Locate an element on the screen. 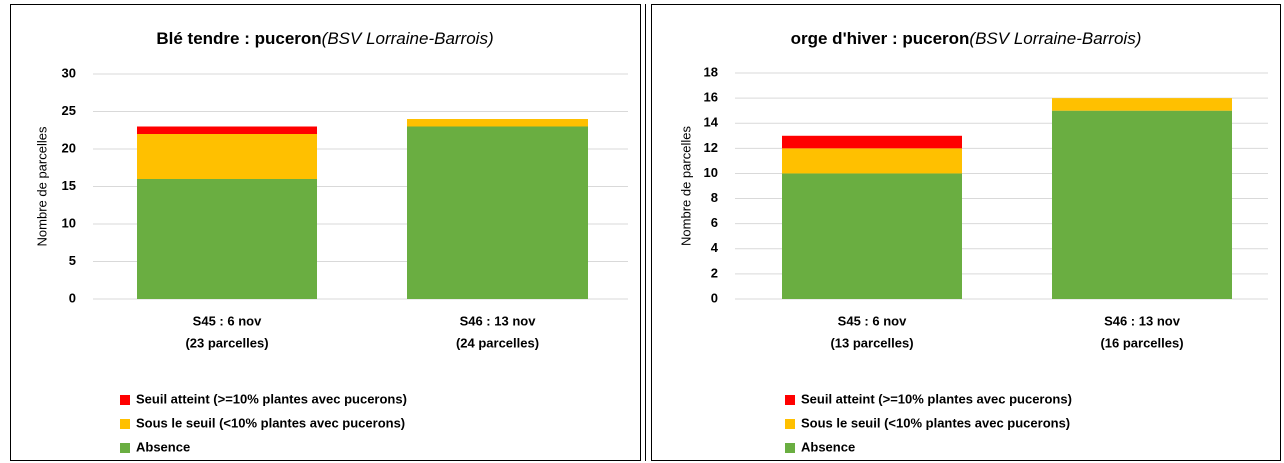  y-tick-label: 8 is located at coordinates (714, 197).